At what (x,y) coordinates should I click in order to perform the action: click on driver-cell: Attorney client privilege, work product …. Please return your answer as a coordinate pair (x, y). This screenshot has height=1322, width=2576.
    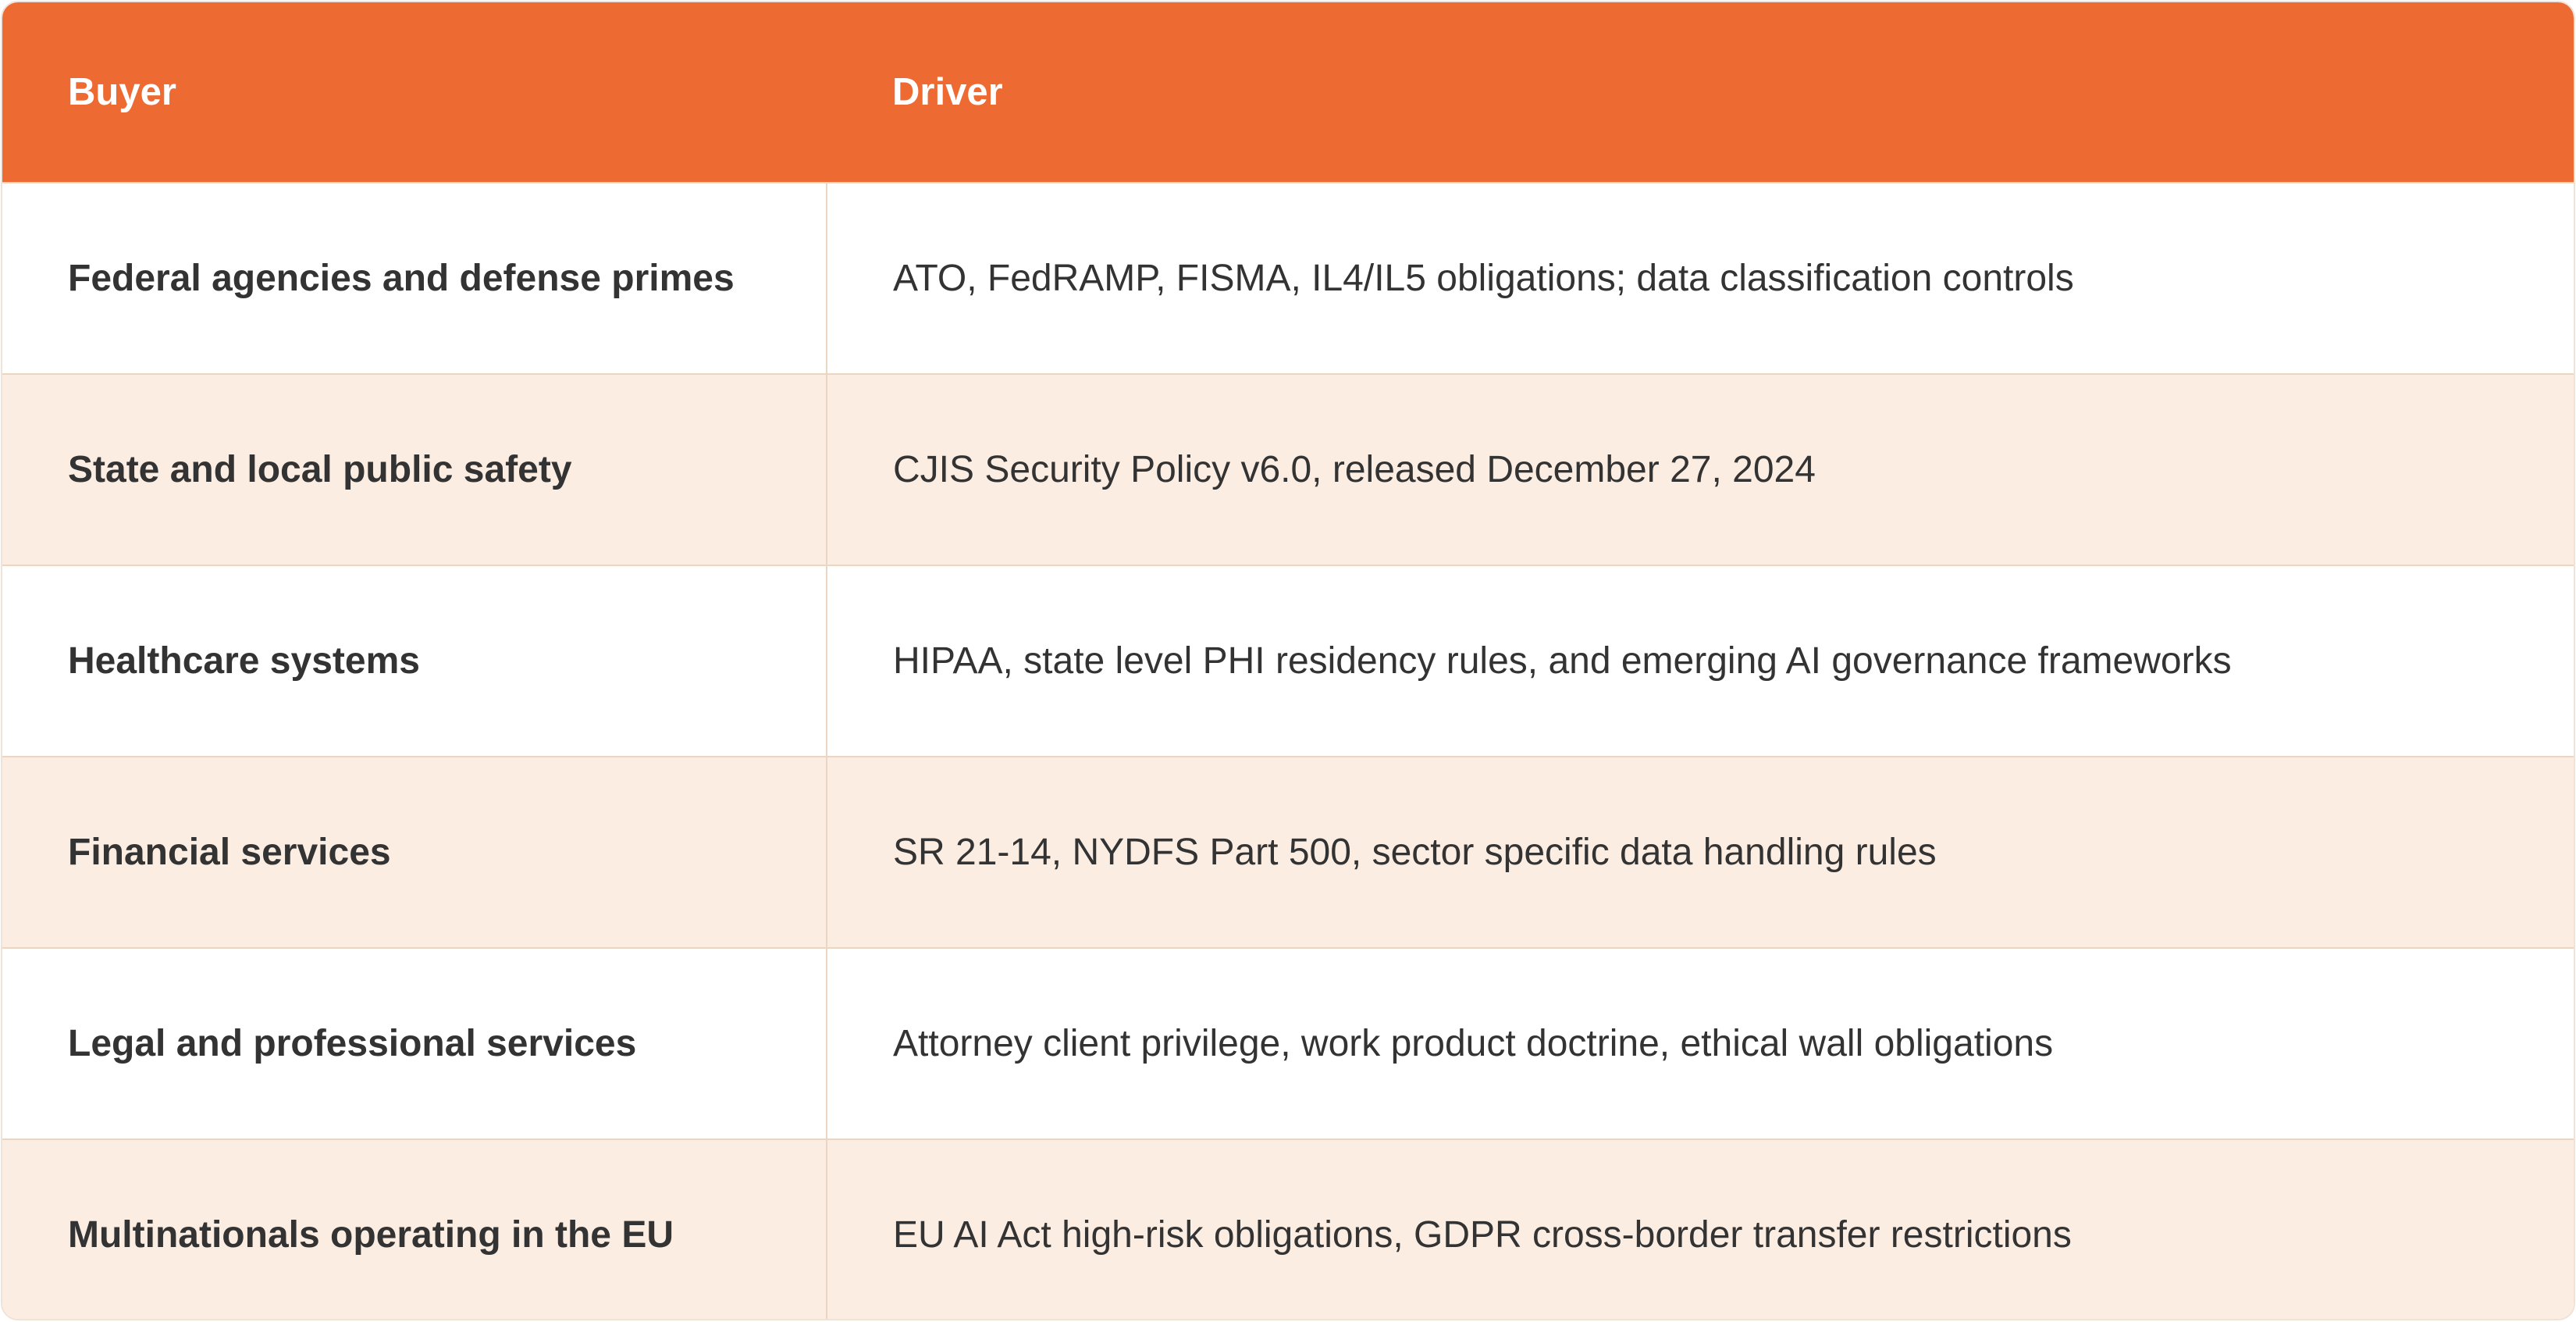
    Looking at the image, I should click on (1700, 1043).